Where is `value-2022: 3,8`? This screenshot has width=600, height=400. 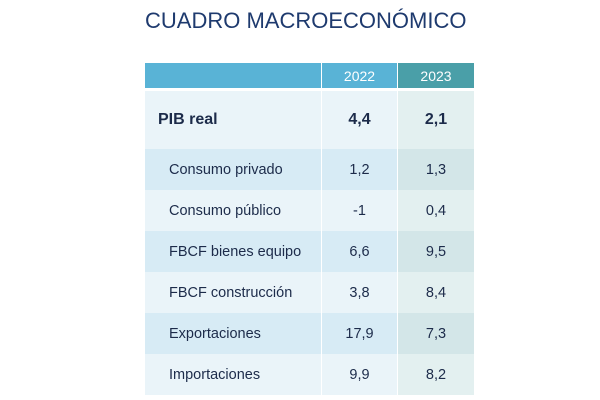 value-2022: 3,8 is located at coordinates (359, 292).